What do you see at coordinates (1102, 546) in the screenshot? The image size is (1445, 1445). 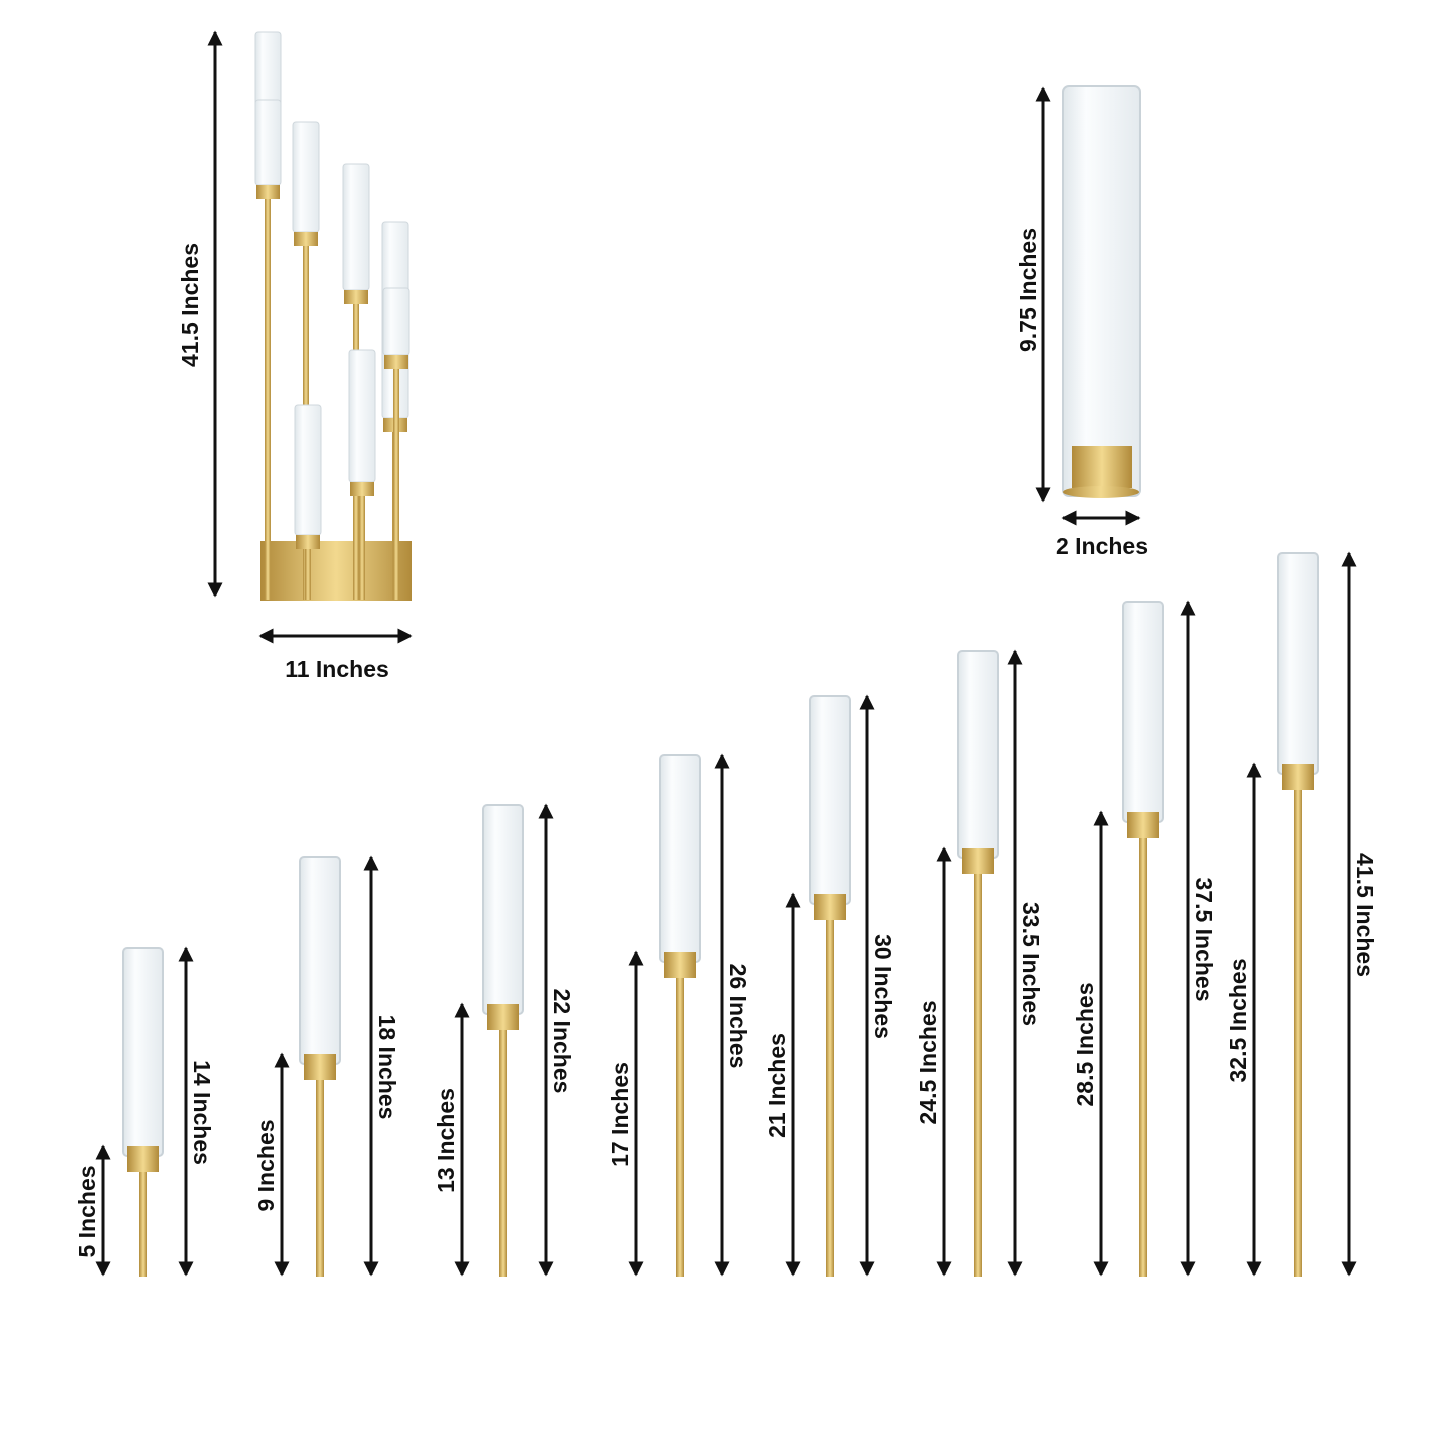 I see `chimney-width-label: 2 Inches` at bounding box center [1102, 546].